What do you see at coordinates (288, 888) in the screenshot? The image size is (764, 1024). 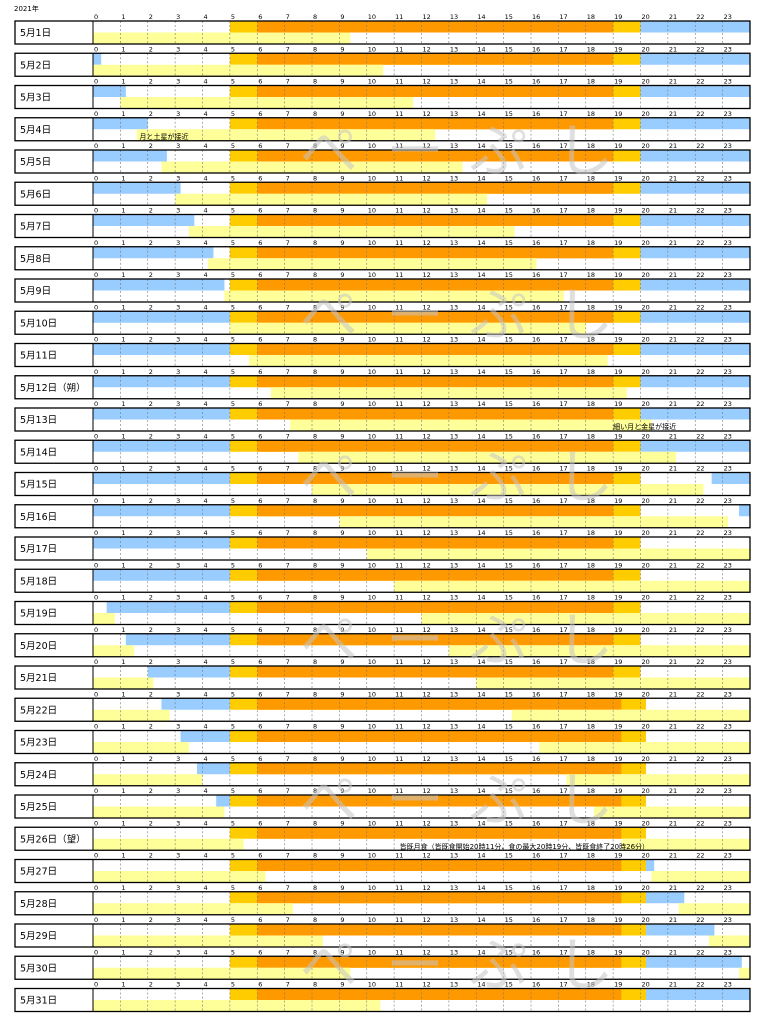 I see `hour-tick-label: 7` at bounding box center [288, 888].